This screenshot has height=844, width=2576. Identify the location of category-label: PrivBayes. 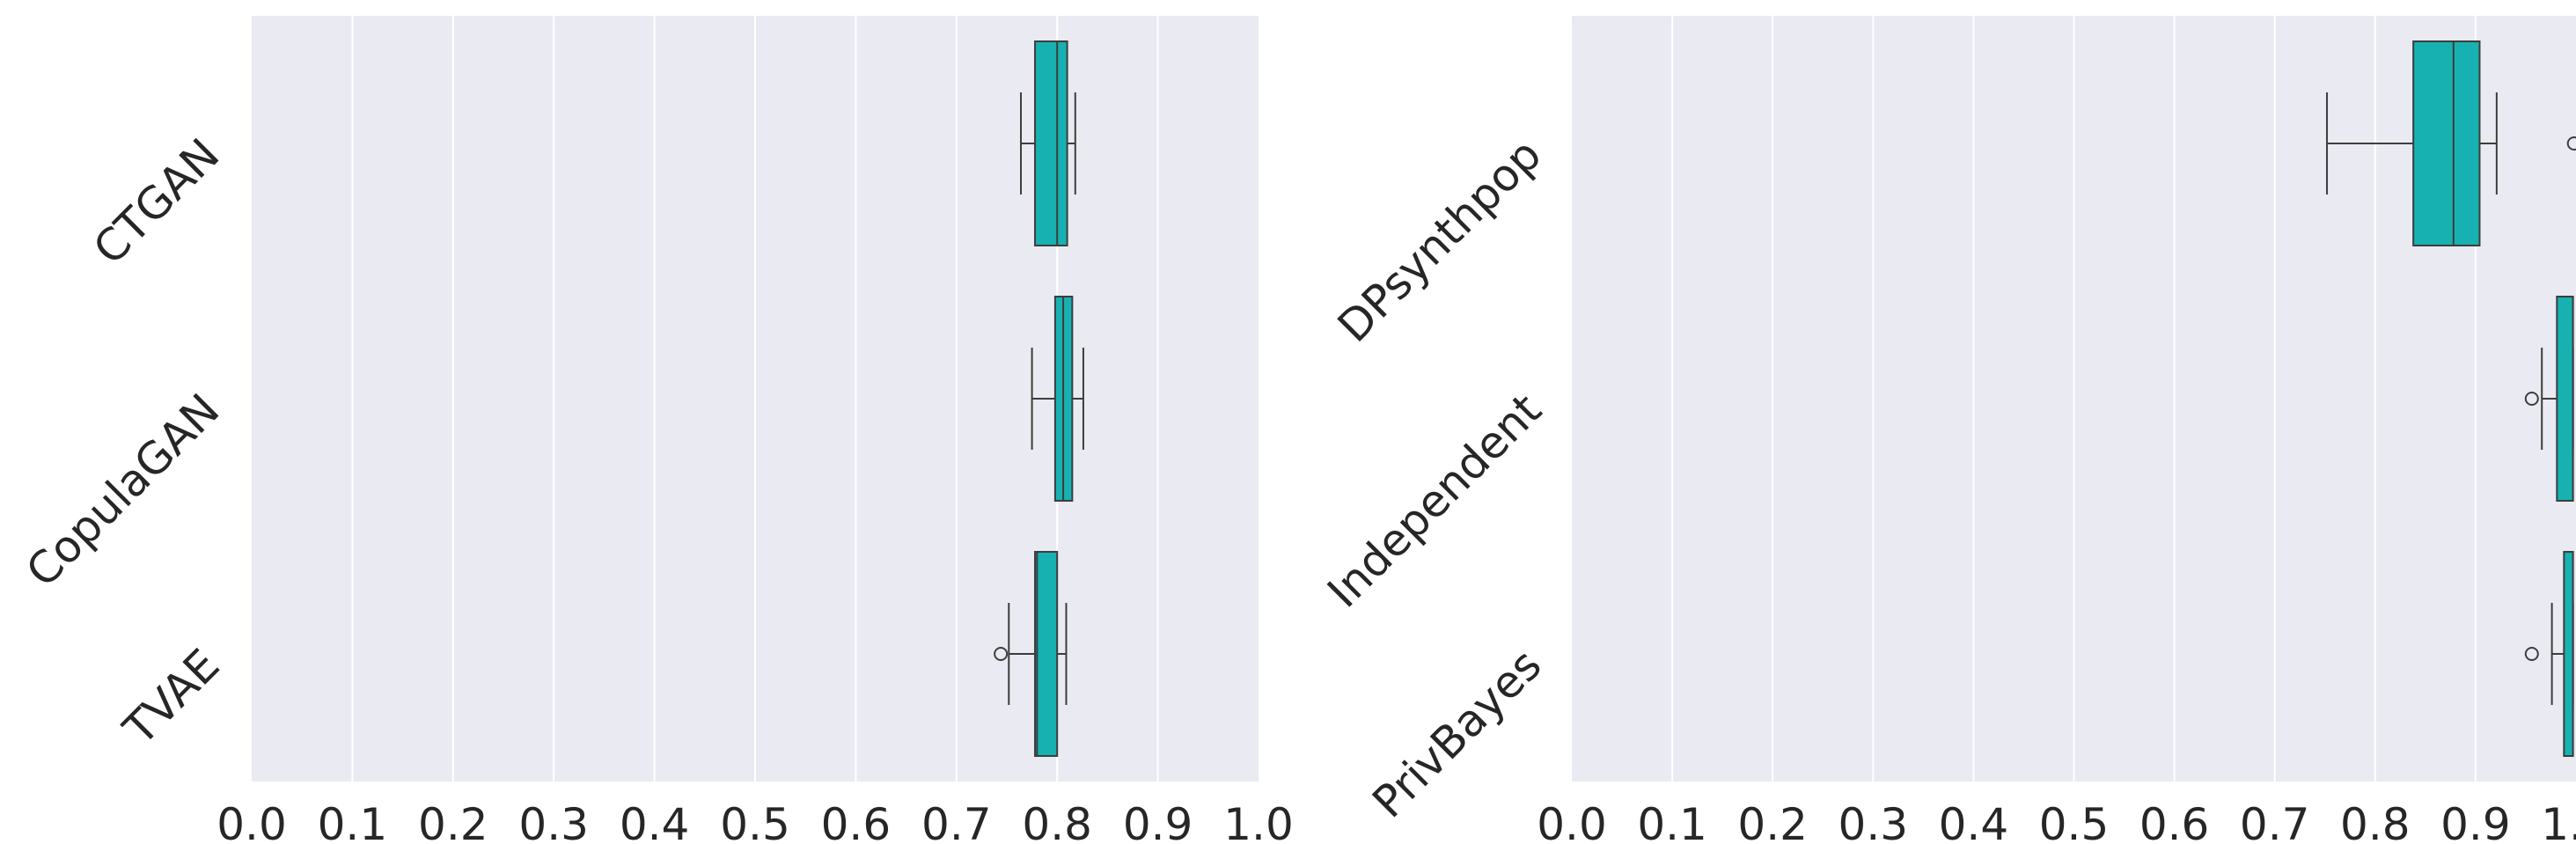
(1456, 733).